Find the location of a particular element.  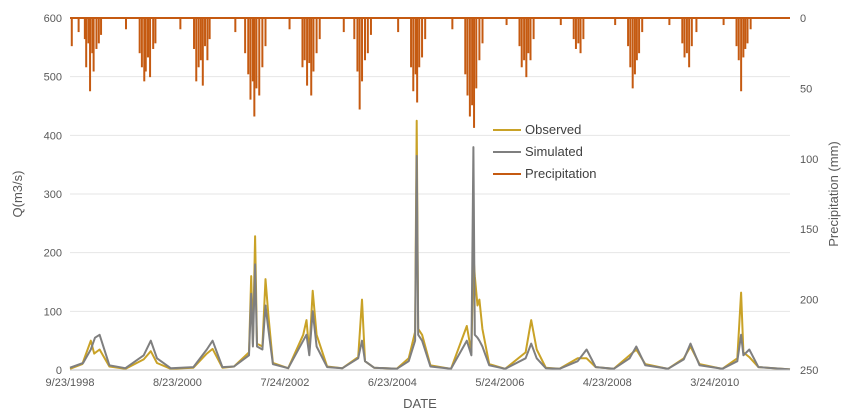

x-tick-label: 3/24/2010 is located at coordinates (714, 383).